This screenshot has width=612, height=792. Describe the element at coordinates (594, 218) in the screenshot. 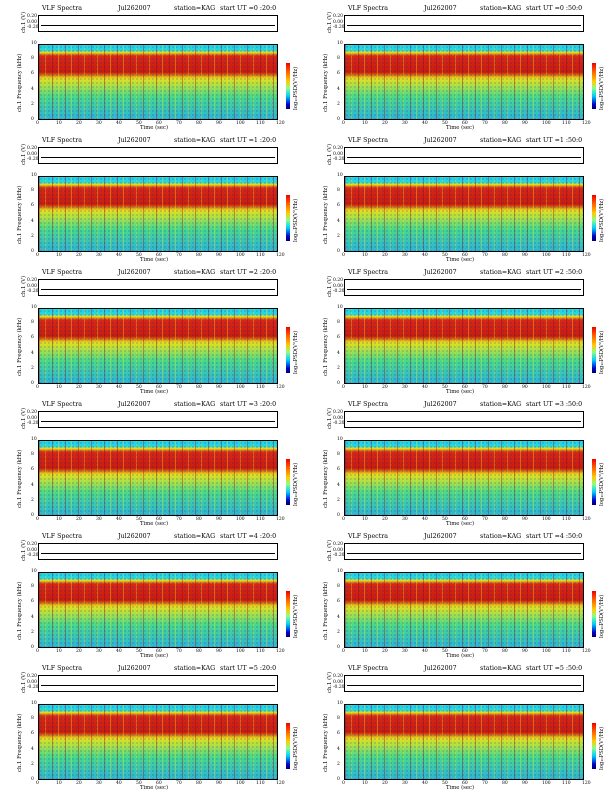

I see `colorbar` at that location.